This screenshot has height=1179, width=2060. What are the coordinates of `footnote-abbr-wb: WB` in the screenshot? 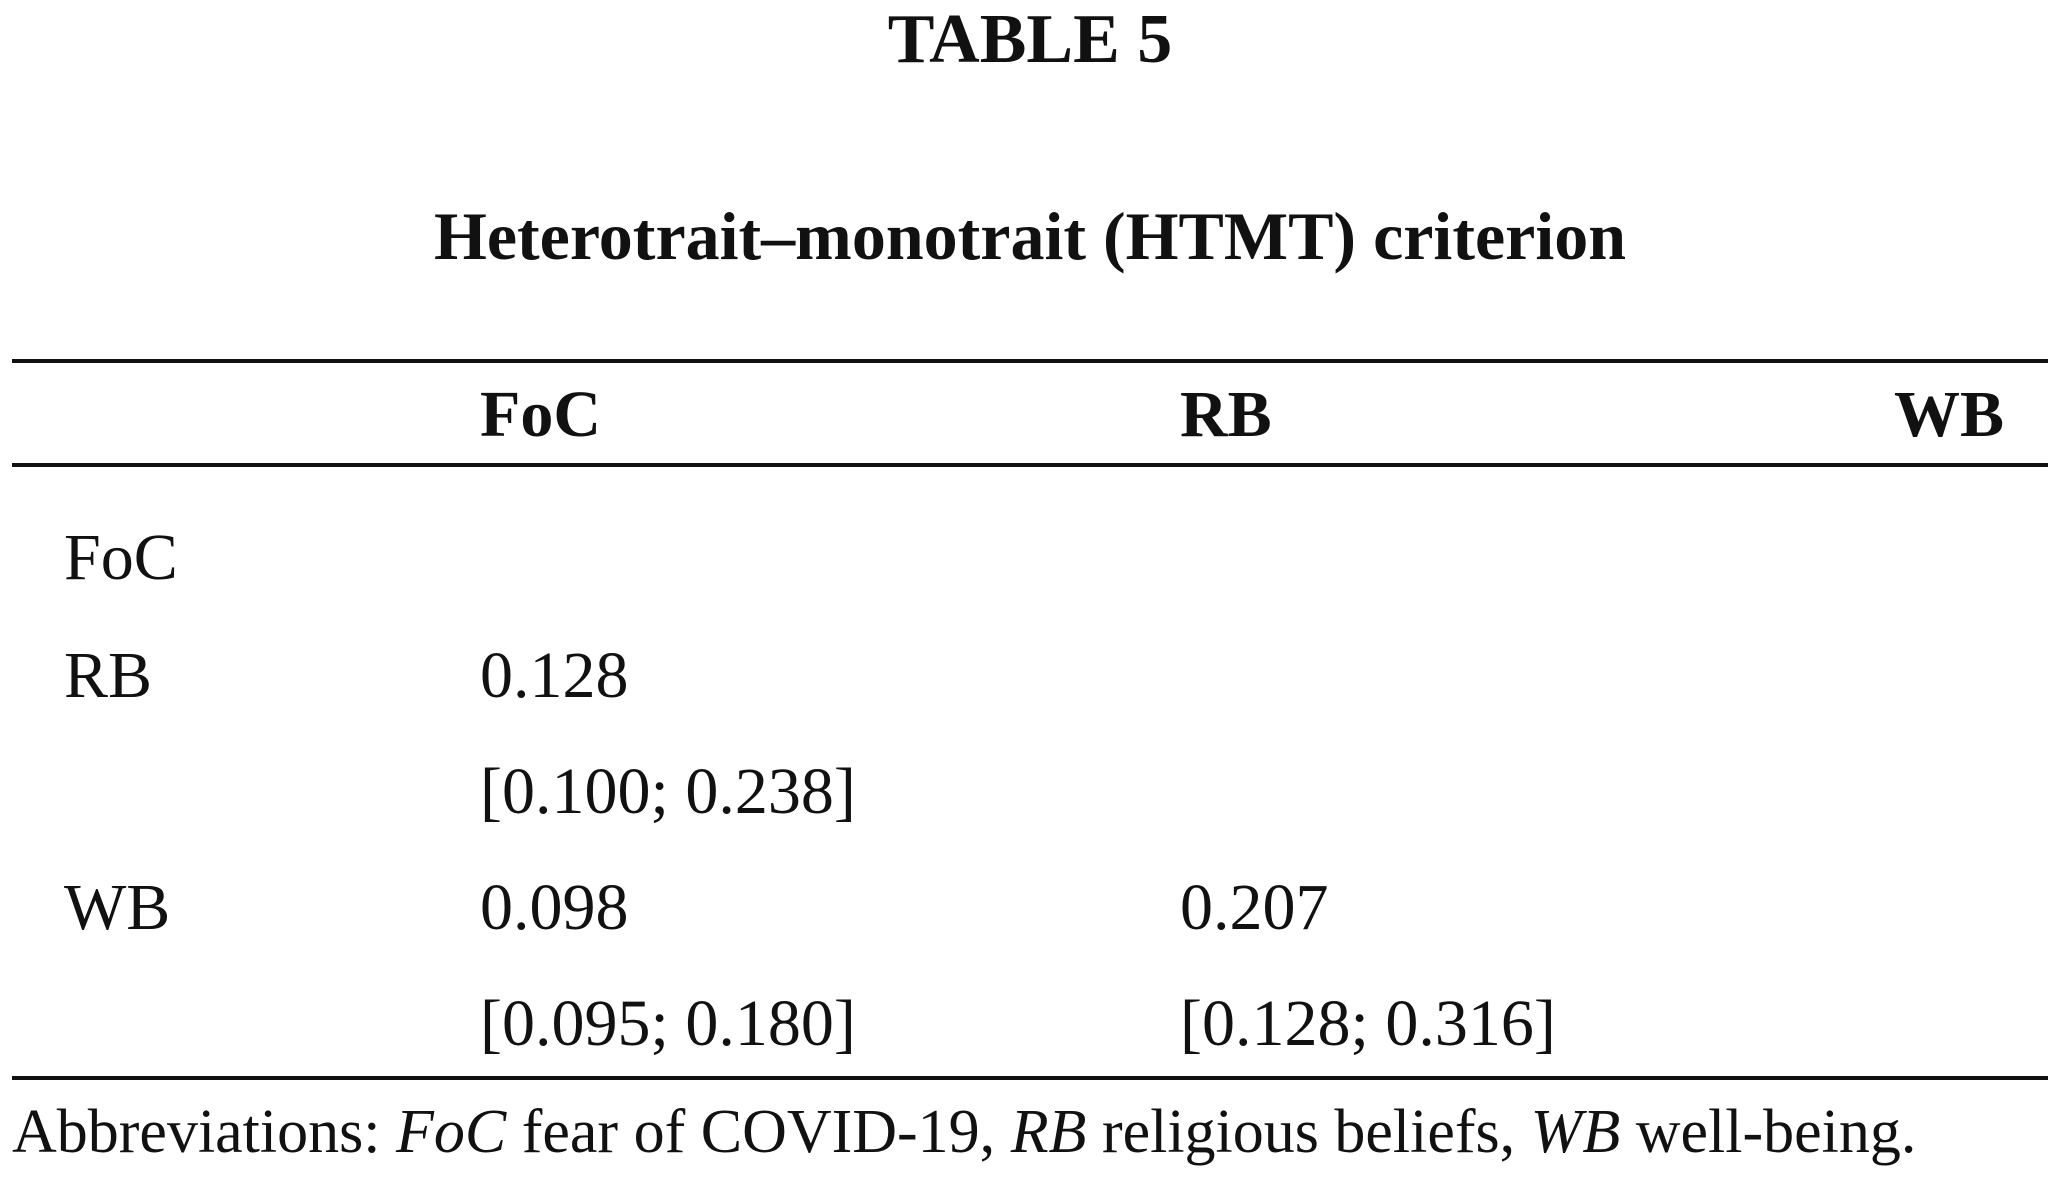 It's located at (1575, 1132).